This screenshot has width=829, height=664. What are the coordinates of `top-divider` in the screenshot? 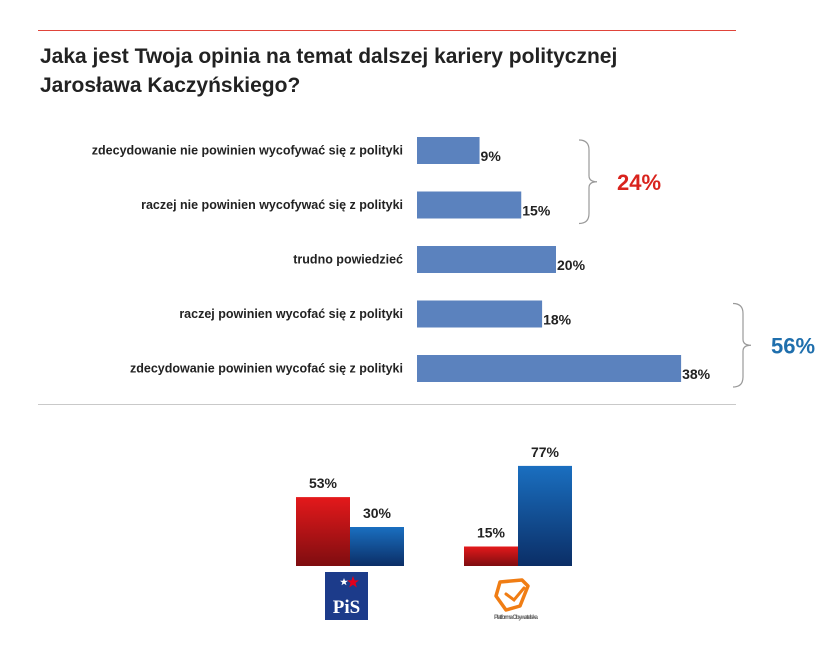 It's located at (387, 30).